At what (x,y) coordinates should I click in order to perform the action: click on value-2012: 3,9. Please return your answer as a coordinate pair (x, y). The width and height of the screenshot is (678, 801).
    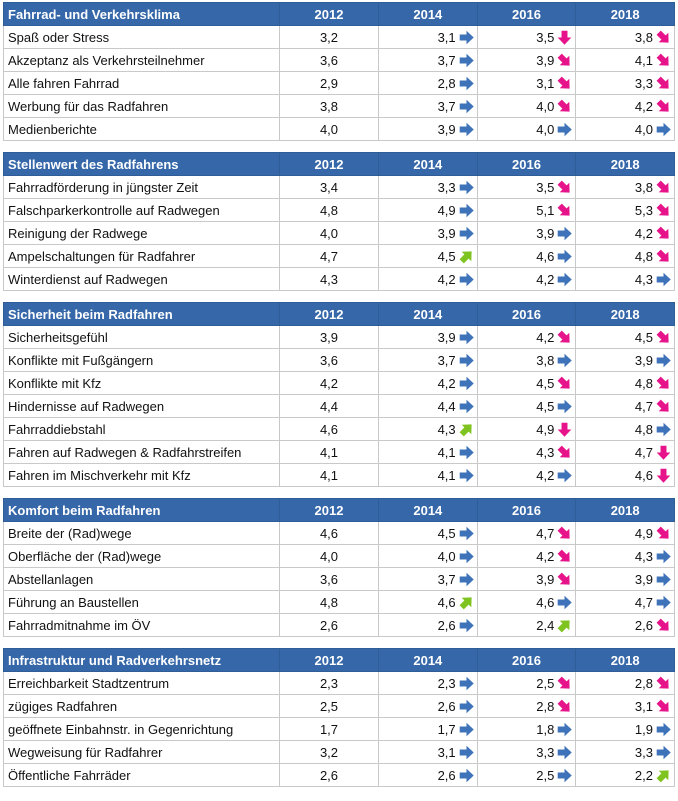
    Looking at the image, I should click on (329, 337).